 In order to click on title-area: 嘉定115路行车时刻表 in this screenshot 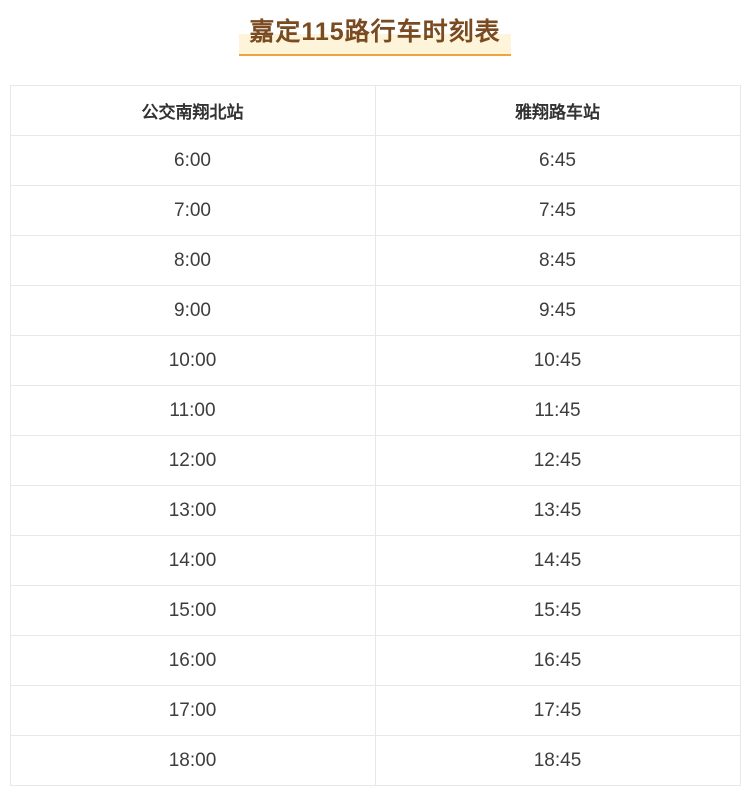, I will do `click(375, 42)`.